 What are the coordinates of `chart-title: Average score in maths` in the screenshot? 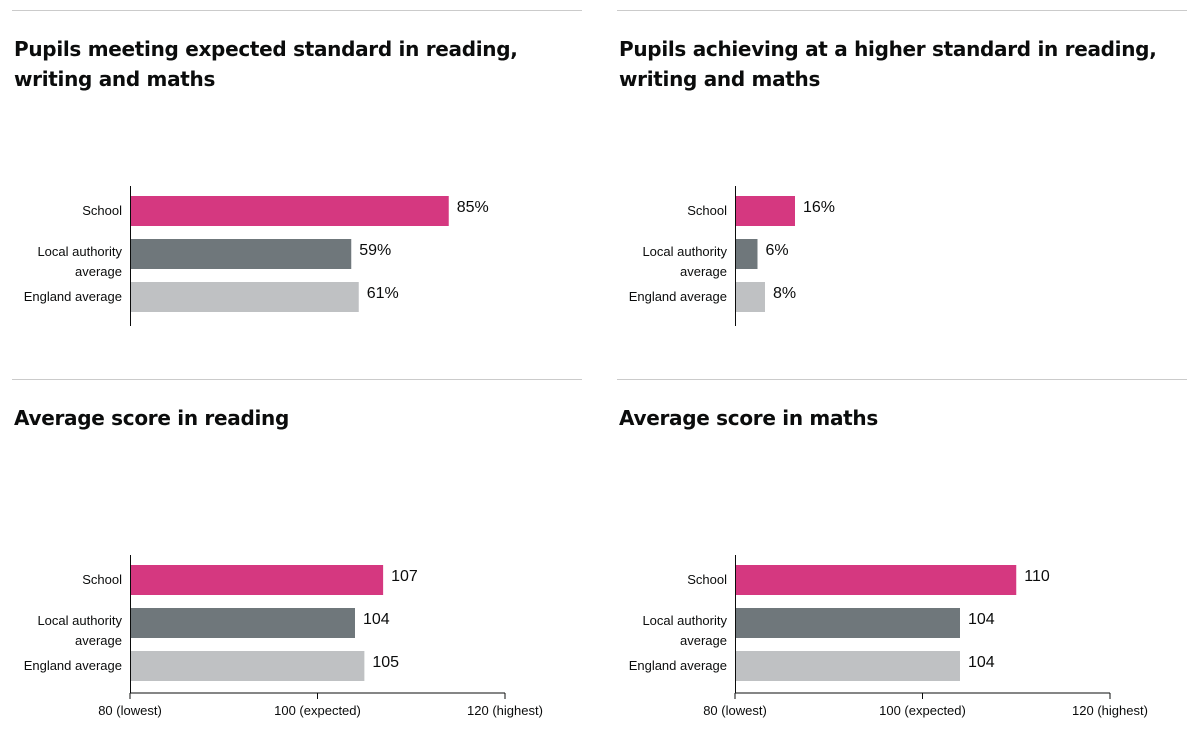 It's located at (748, 418).